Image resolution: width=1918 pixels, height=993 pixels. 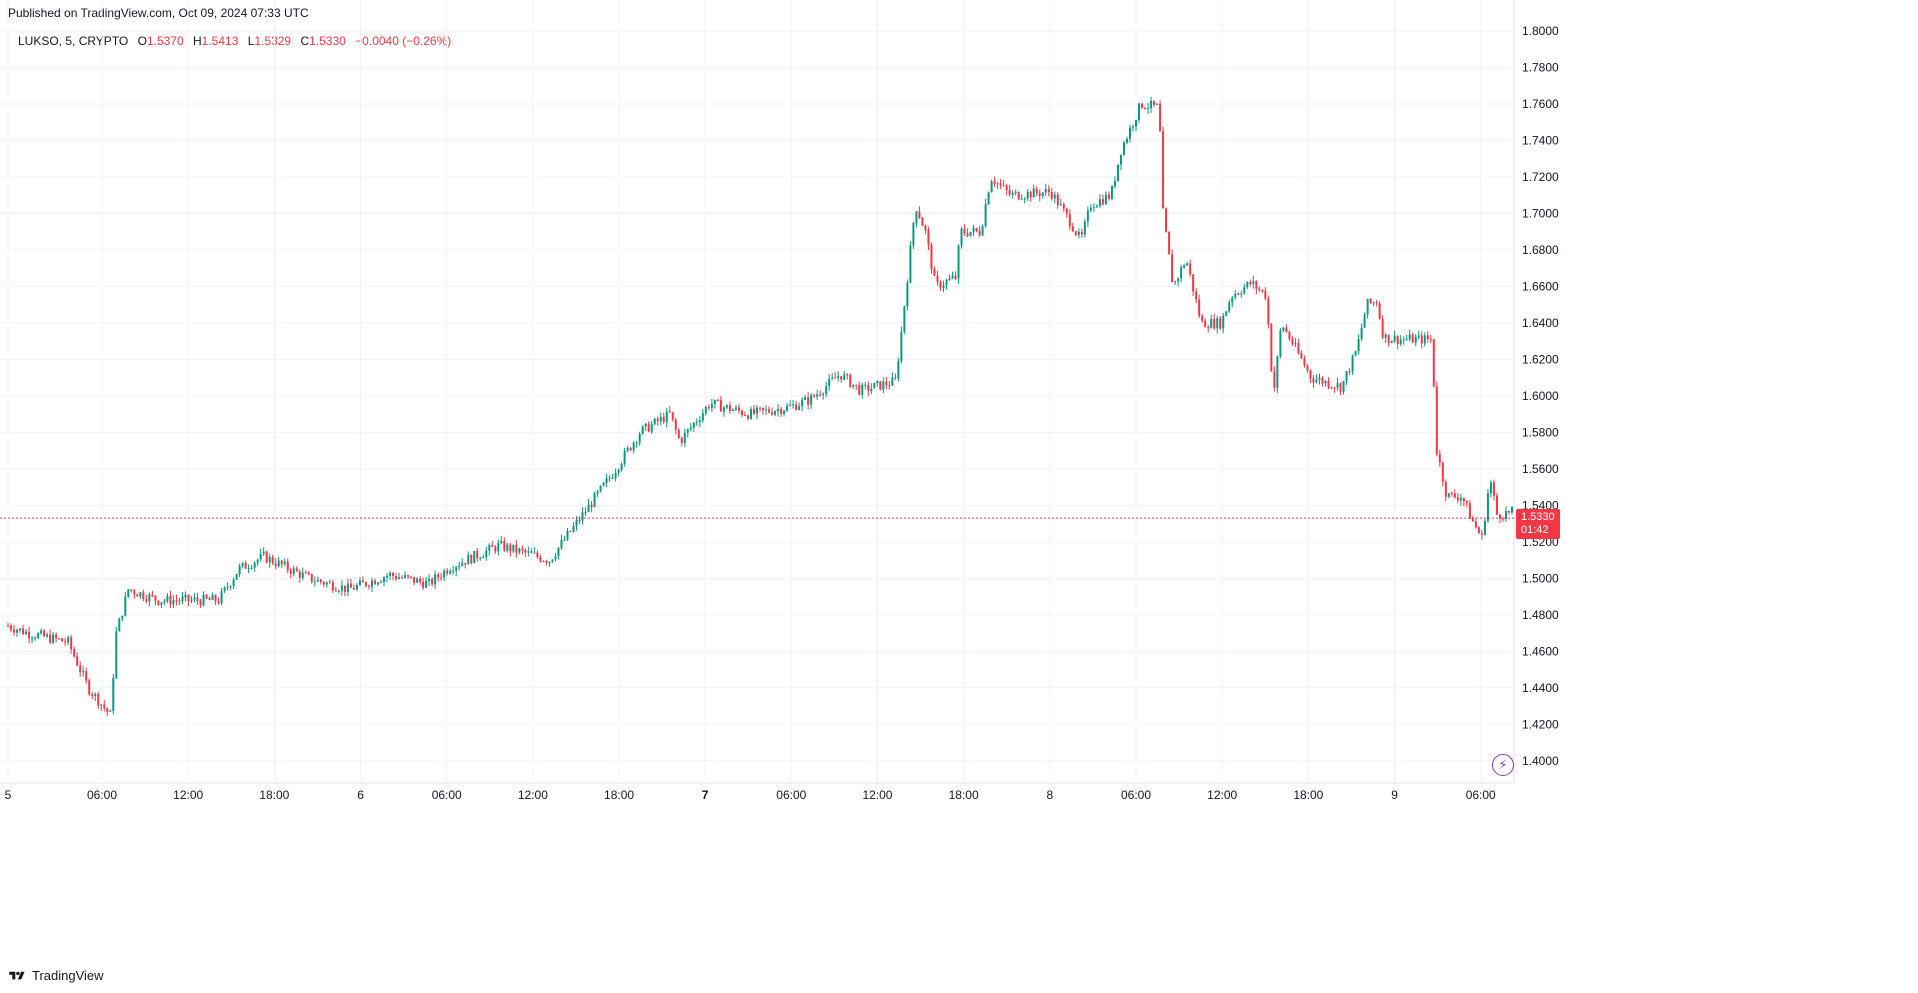 I want to click on lightning-icon: ⚡︎, so click(x=1503, y=765).